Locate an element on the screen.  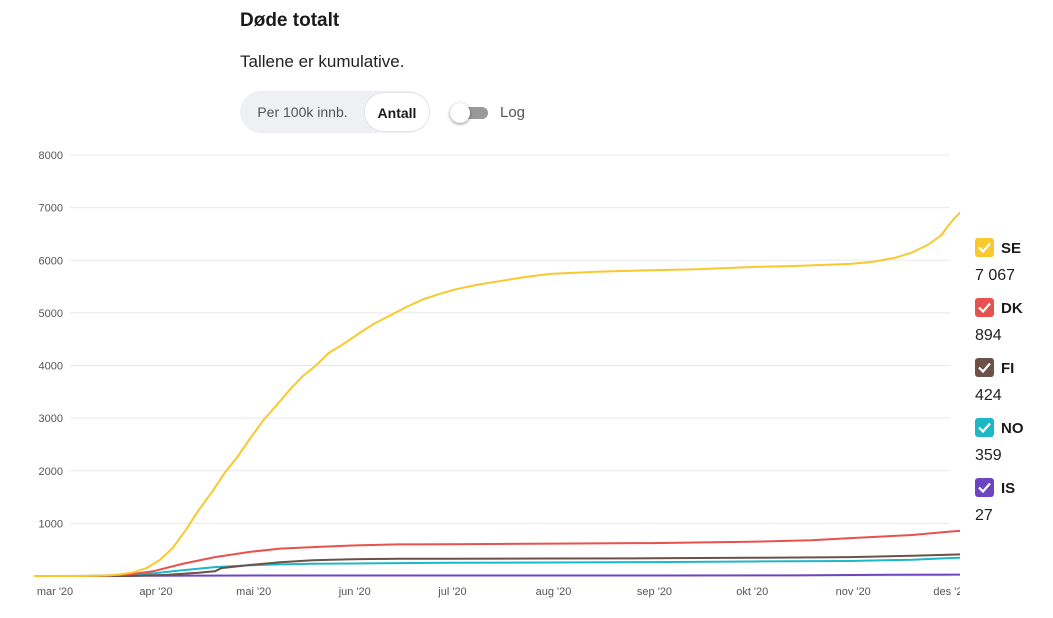
checkbox-no is located at coordinates (984, 427).